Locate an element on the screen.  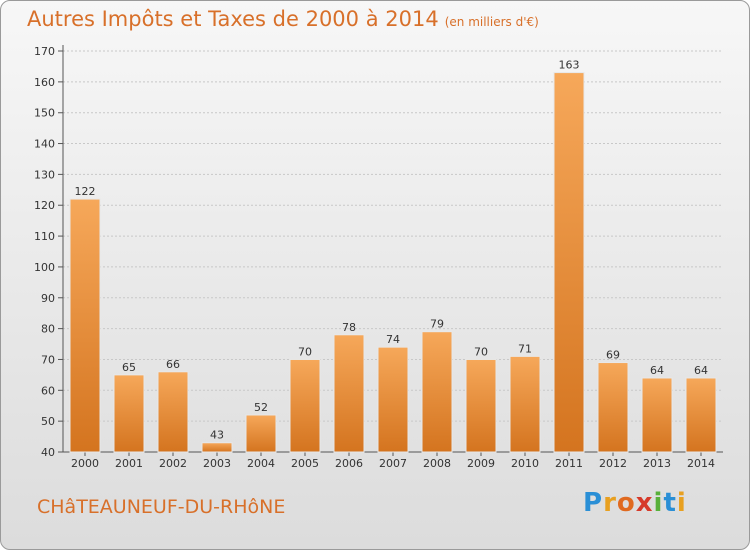
y-tick-label: 150 is located at coordinates (44, 113).